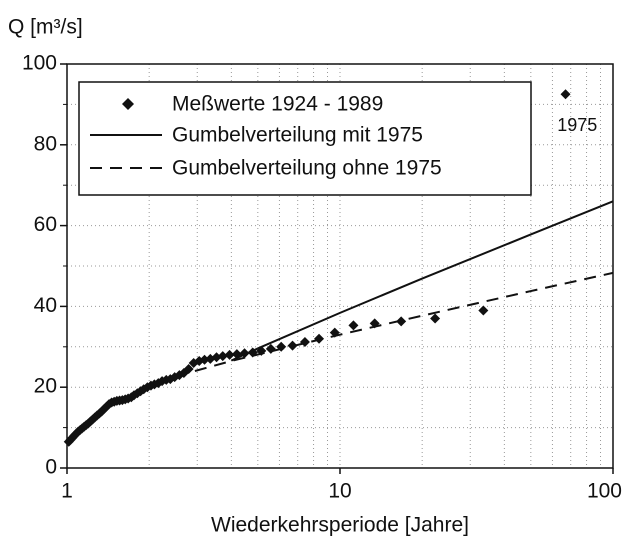 The width and height of the screenshot is (624, 540). What do you see at coordinates (277, 104) in the screenshot?
I see `legend-label: Meßwerte 1924 - 1989` at bounding box center [277, 104].